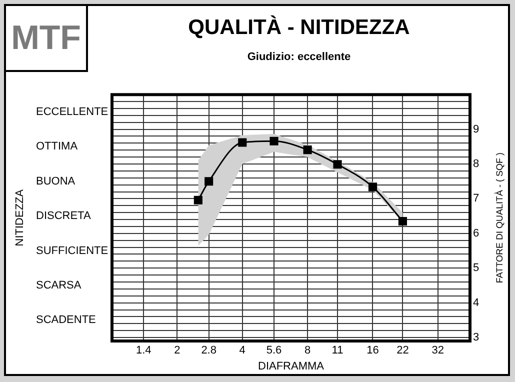 The width and height of the screenshot is (515, 382). I want to click on x-tick-label: 32, so click(438, 350).